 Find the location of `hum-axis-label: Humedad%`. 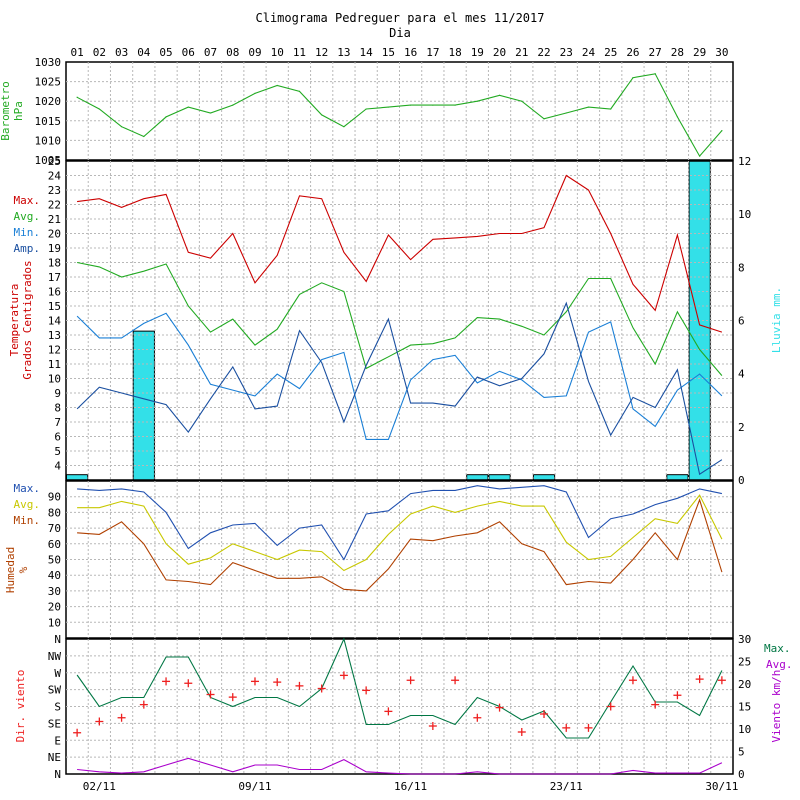

hum-axis-label: Humedad% is located at coordinates (17, 570).